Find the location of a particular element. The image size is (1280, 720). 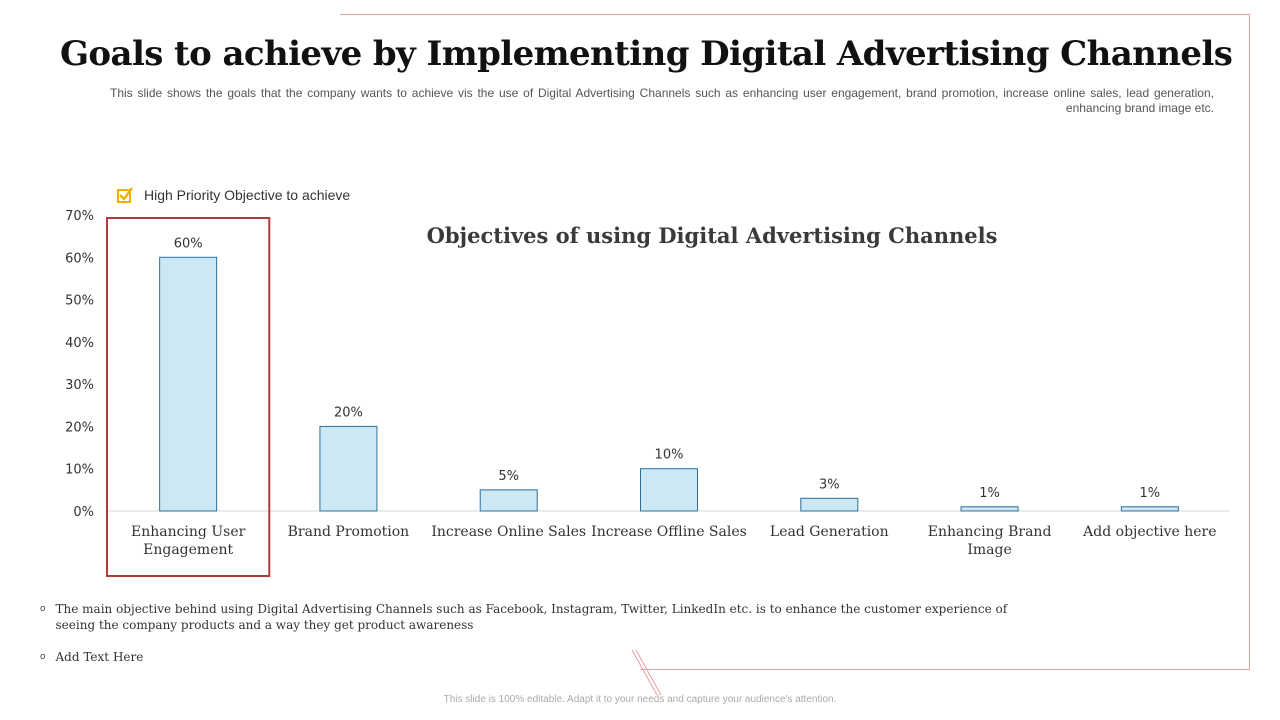

y-tick-label: 10% is located at coordinates (79, 470).